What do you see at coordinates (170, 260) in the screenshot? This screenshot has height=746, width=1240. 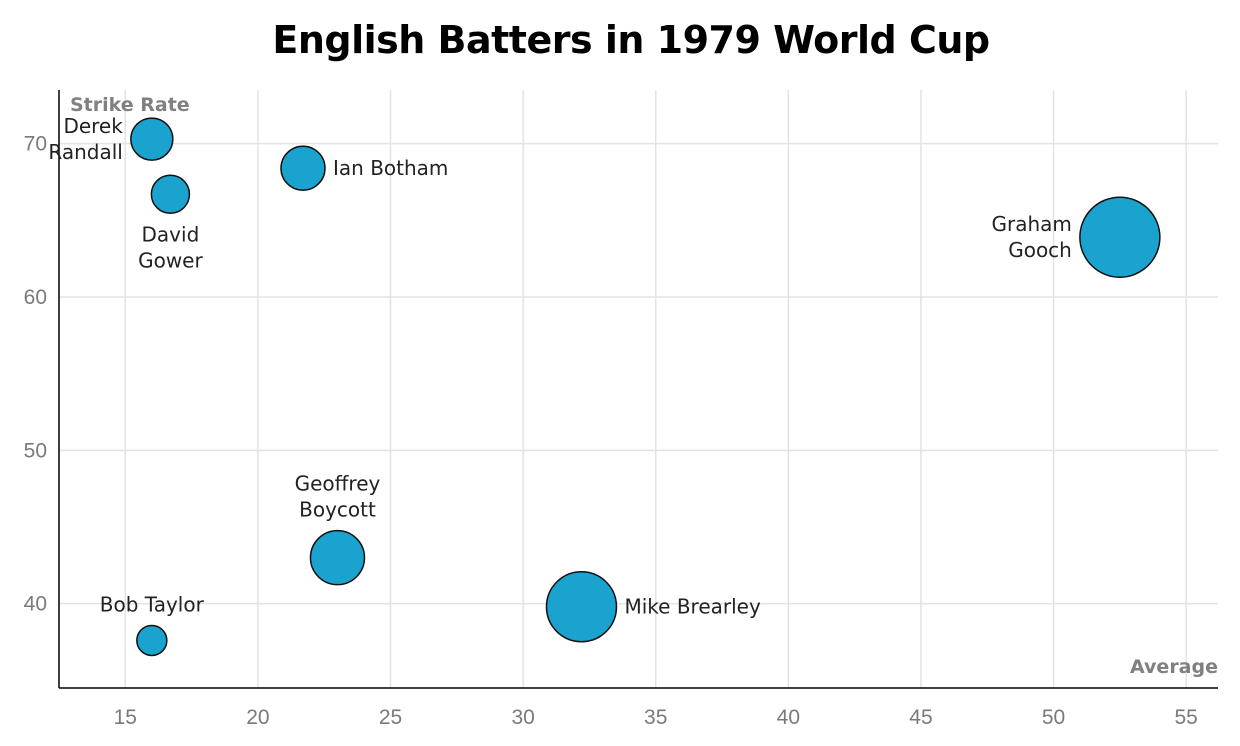 I see `data-point-label-line: Gower` at bounding box center [170, 260].